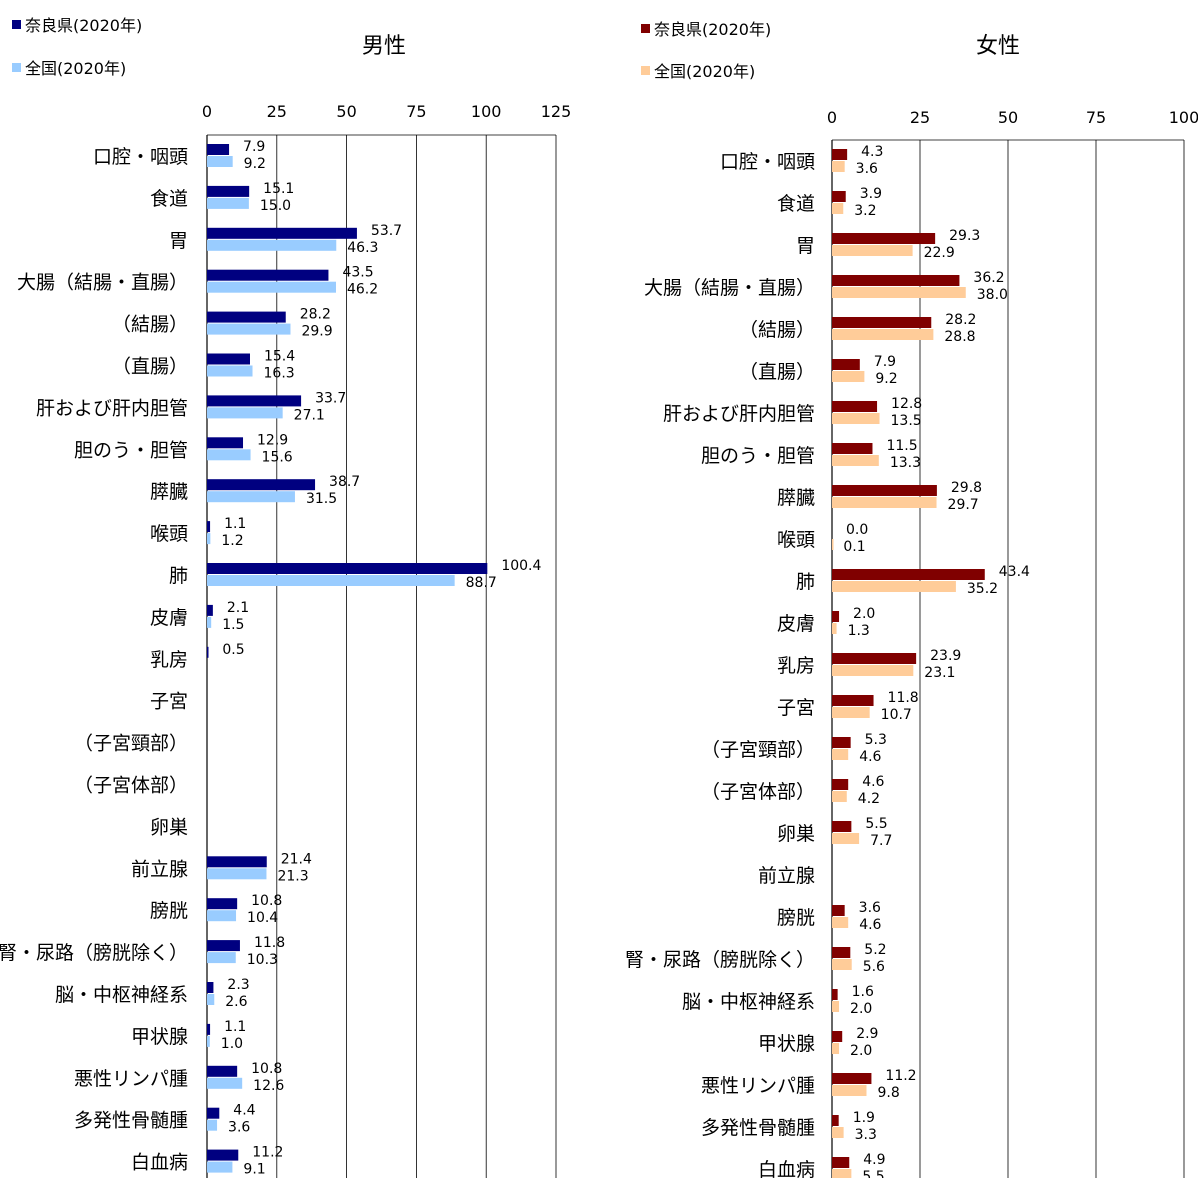 Image resolution: width=1198 pixels, height=1178 pixels. I want to click on data-label-female-series1: 4.9, so click(874, 1160).